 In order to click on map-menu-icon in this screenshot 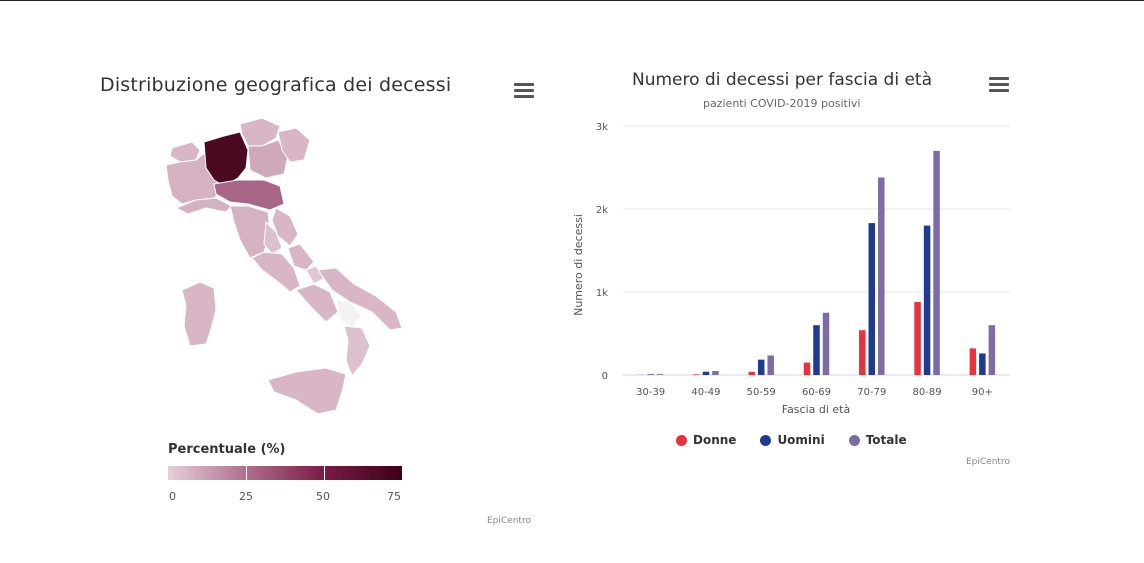, I will do `click(524, 91)`.